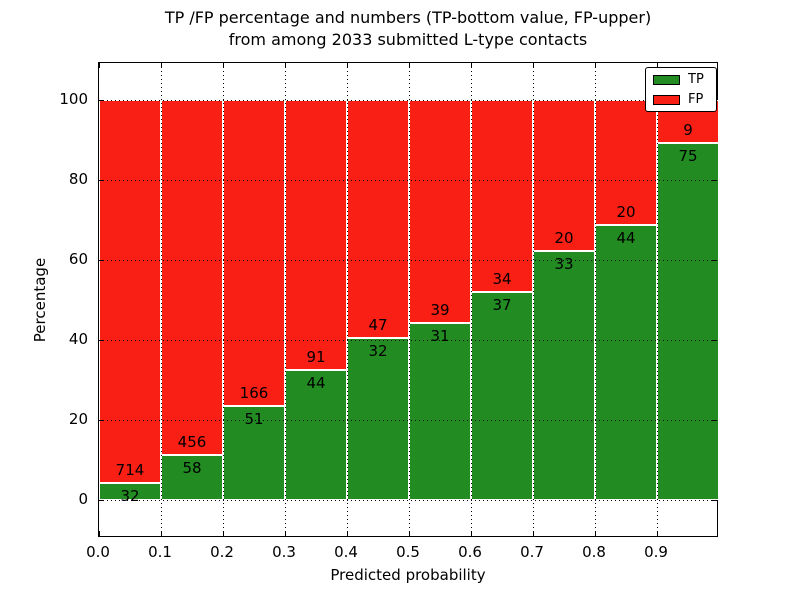 Image resolution: width=800 pixels, height=600 pixels. Describe the element at coordinates (378, 324) in the screenshot. I see `fp-value-label: 47` at that location.